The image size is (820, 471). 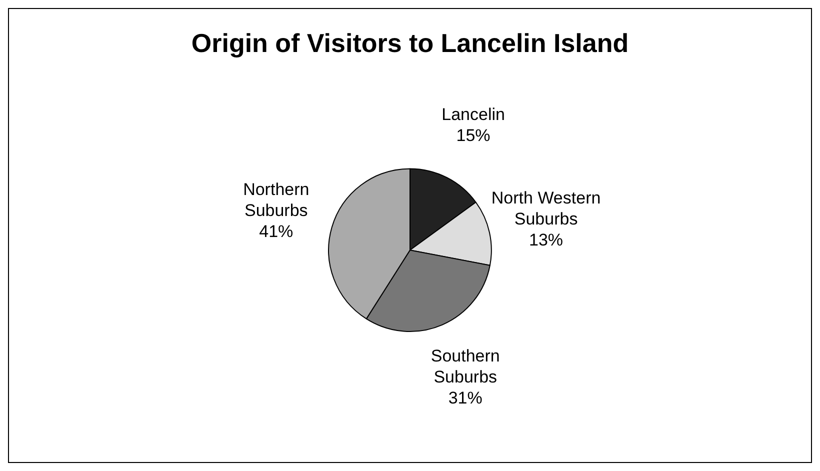 I want to click on slice-label: Southern Suburbs, so click(x=465, y=366).